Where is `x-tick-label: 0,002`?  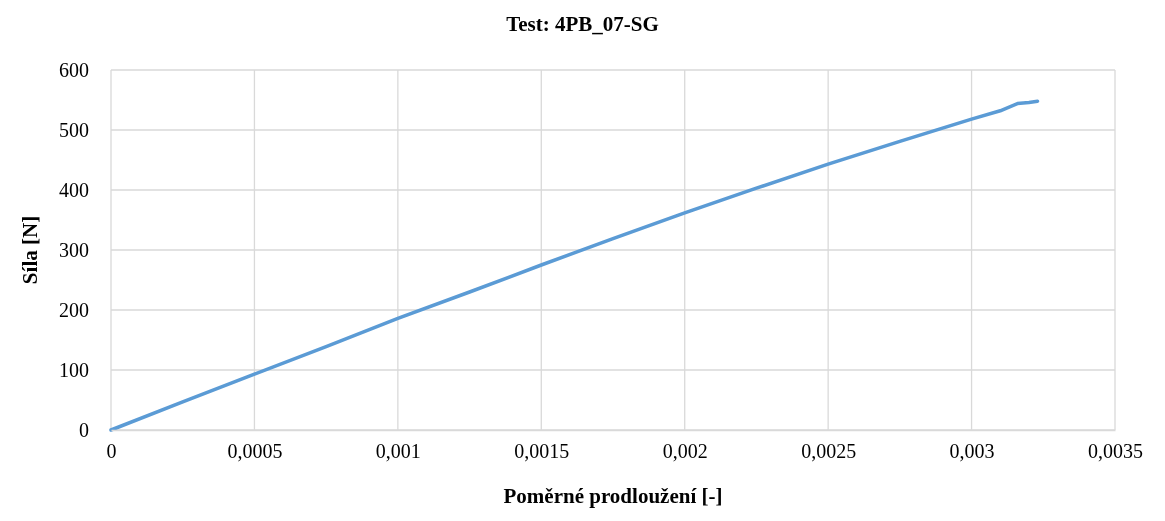 x-tick-label: 0,002 is located at coordinates (685, 451).